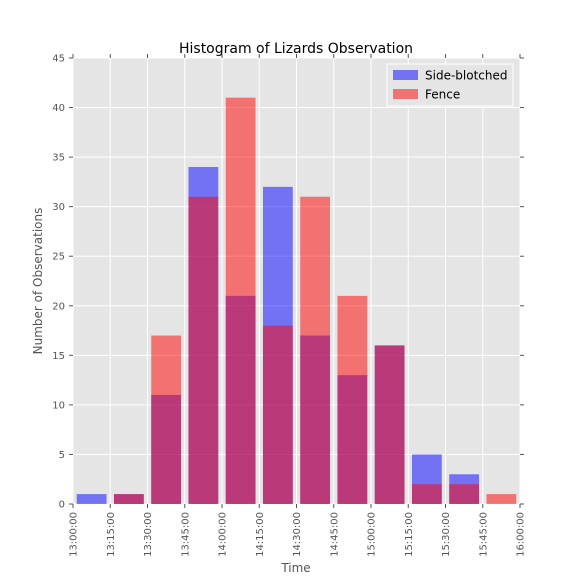 The height and width of the screenshot is (576, 576). Describe the element at coordinates (442, 95) in the screenshot. I see `legend-label: Fence` at that location.